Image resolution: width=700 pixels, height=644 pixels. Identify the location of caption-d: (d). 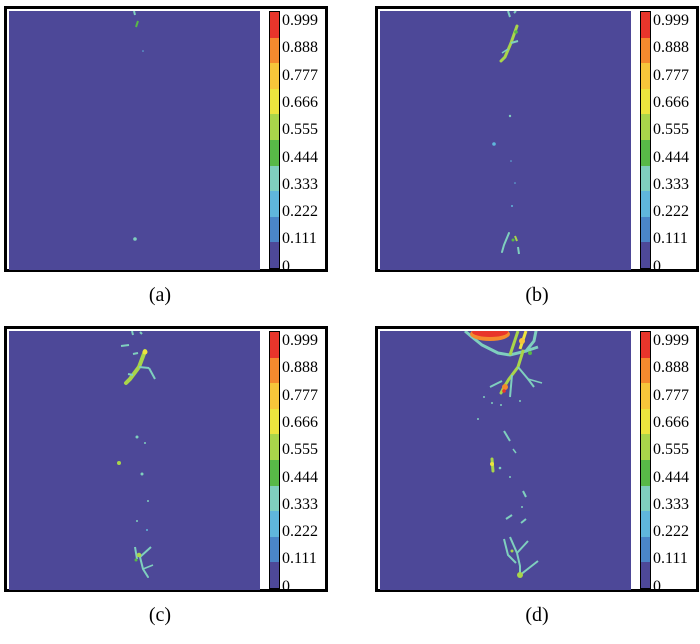
(537, 615).